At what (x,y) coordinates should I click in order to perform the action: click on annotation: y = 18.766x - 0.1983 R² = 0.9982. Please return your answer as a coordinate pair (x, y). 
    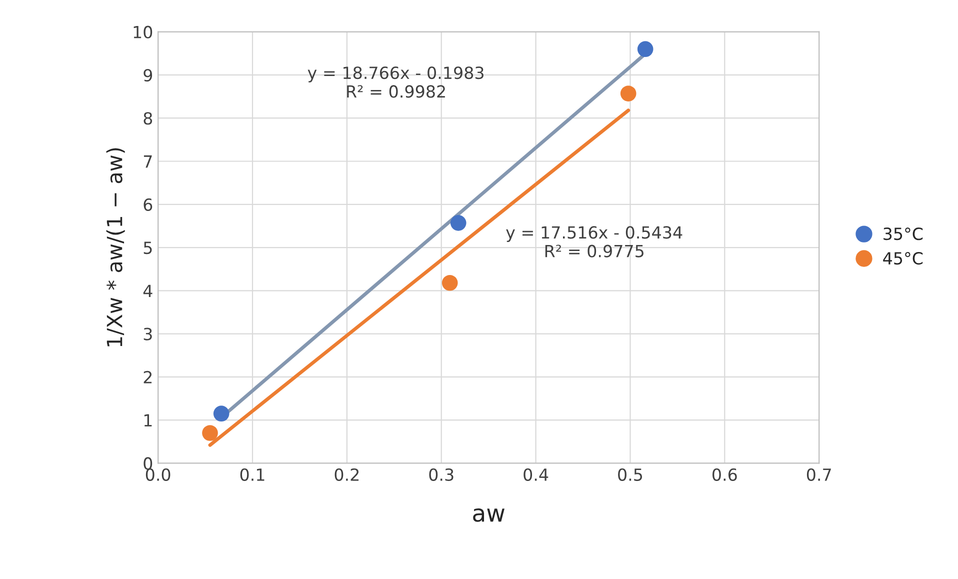
    Looking at the image, I should click on (396, 82).